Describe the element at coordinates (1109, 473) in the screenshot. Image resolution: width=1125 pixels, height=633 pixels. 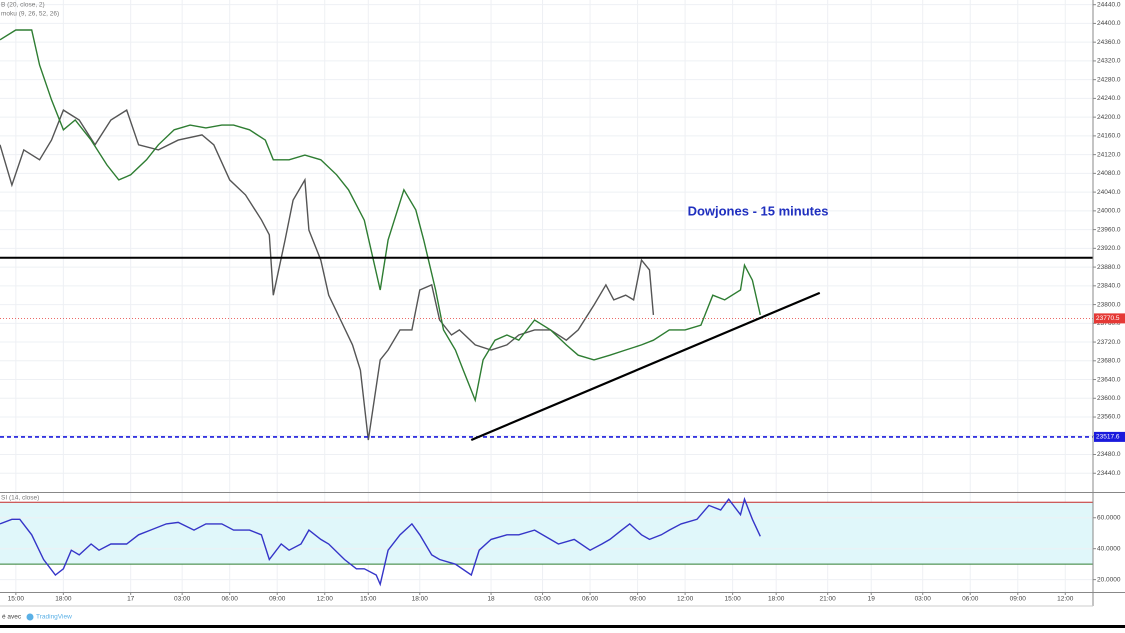
I see `y-tick-label: 23440.0` at that location.